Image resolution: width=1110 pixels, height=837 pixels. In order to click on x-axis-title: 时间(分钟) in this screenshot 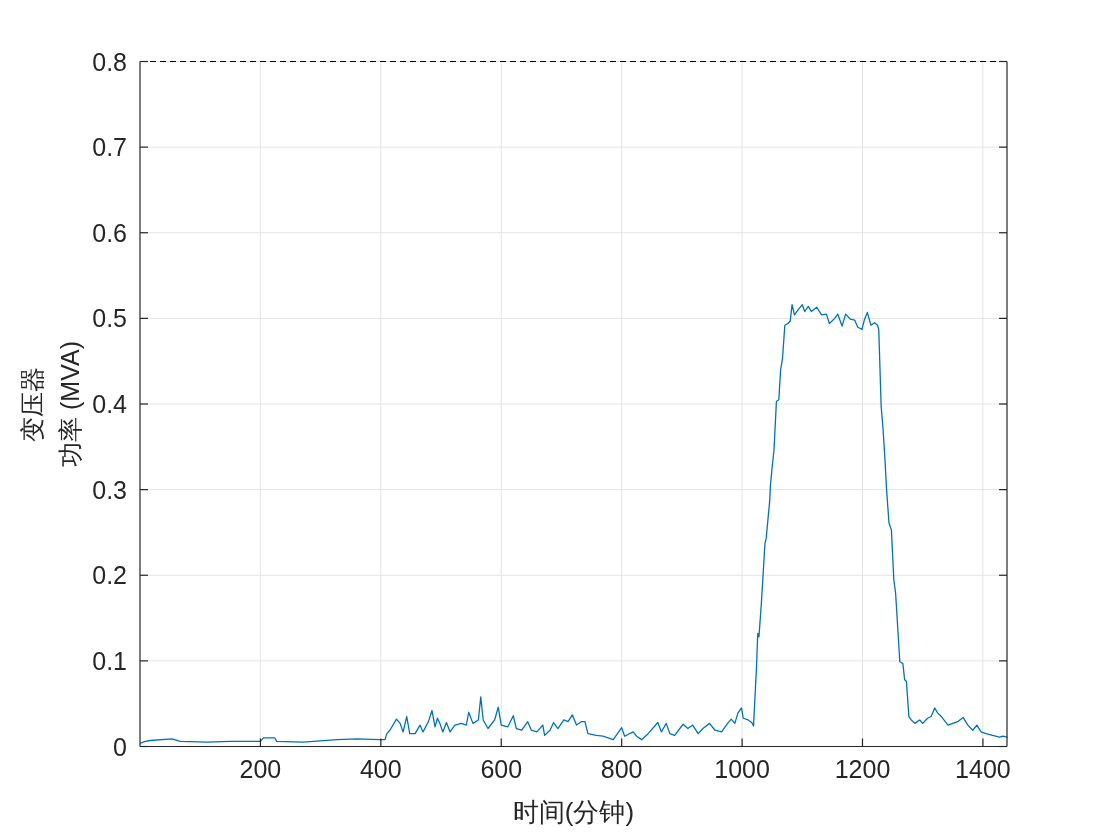, I will do `click(573, 812)`.